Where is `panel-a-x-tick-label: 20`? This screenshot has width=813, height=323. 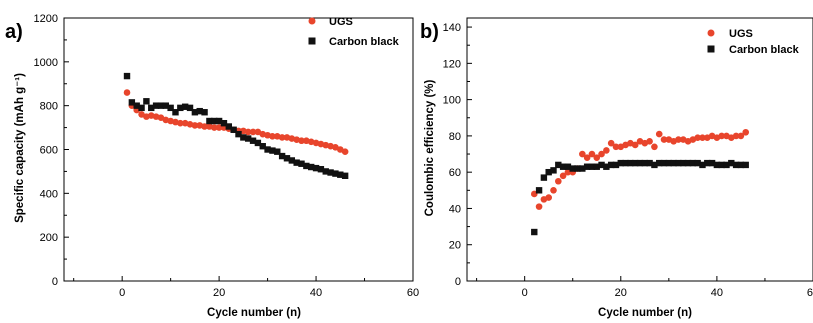 panel-a-x-tick-label: 20 is located at coordinates (219, 293).